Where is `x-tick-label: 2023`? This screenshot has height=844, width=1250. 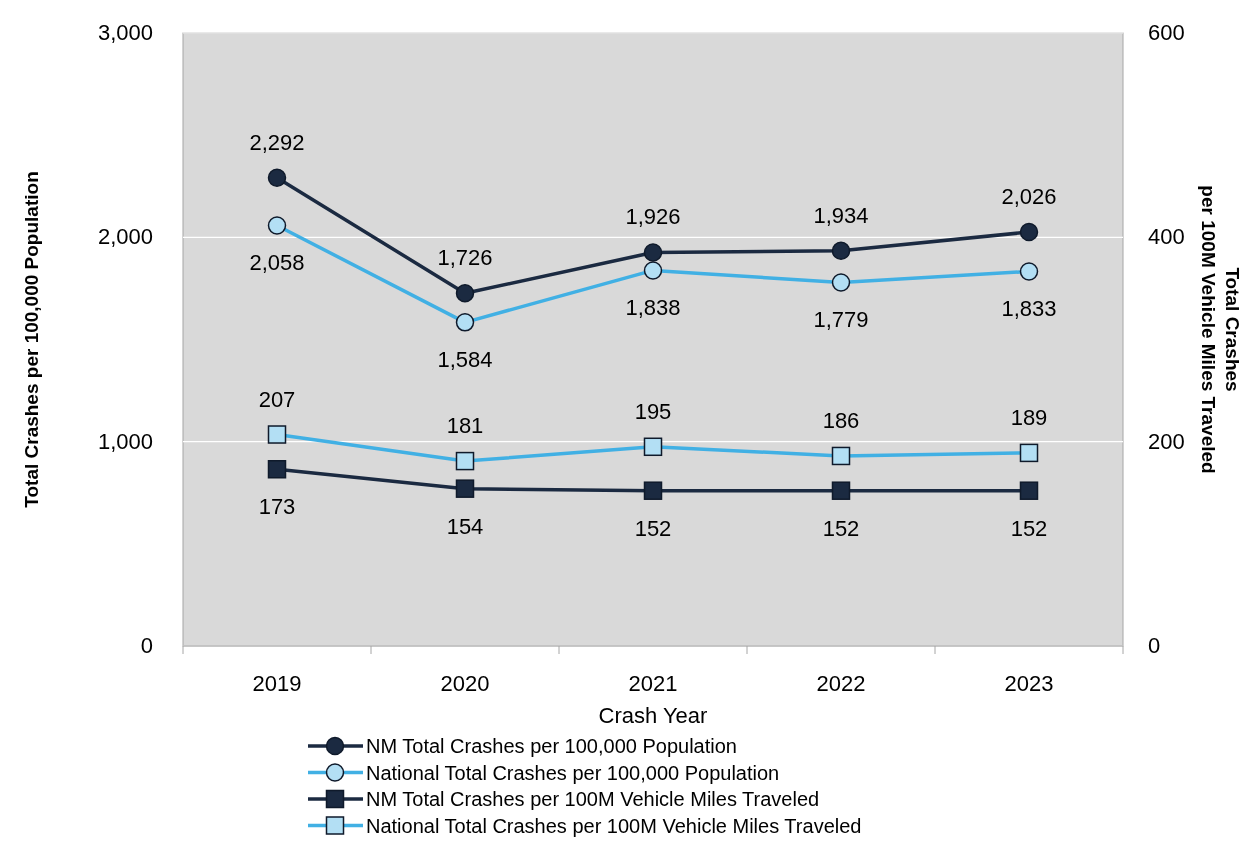
x-tick-label: 2023 is located at coordinates (1029, 683).